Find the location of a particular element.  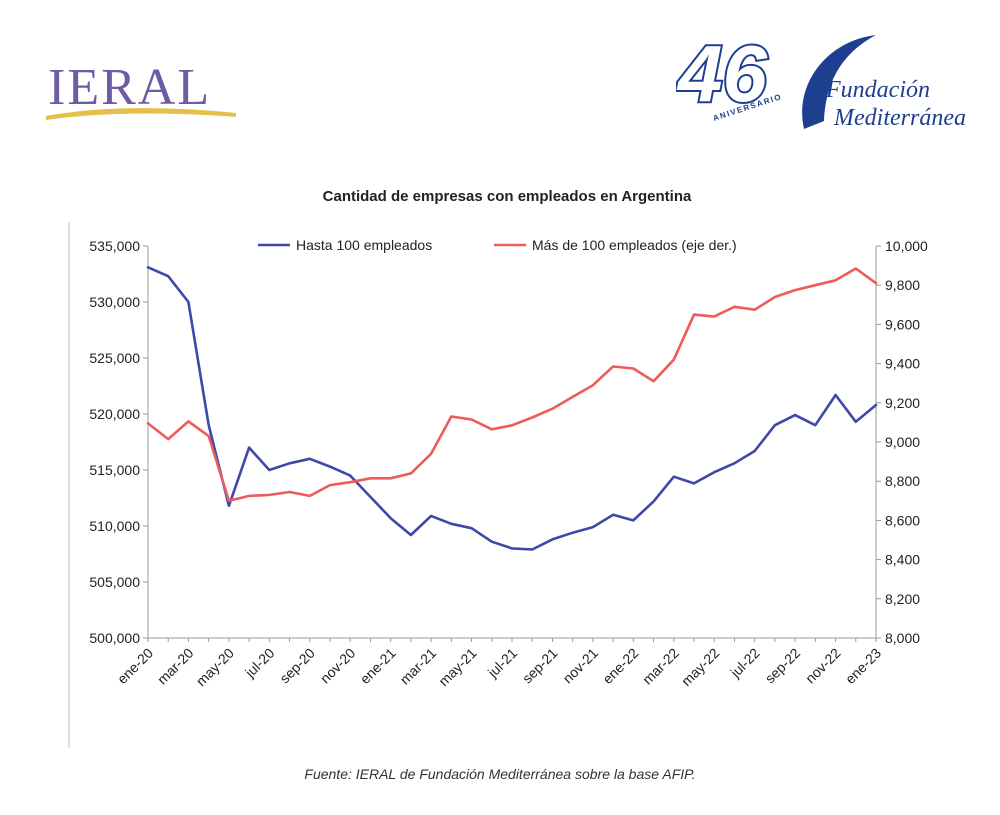

x-tick-label: sep-22 is located at coordinates (783, 666).